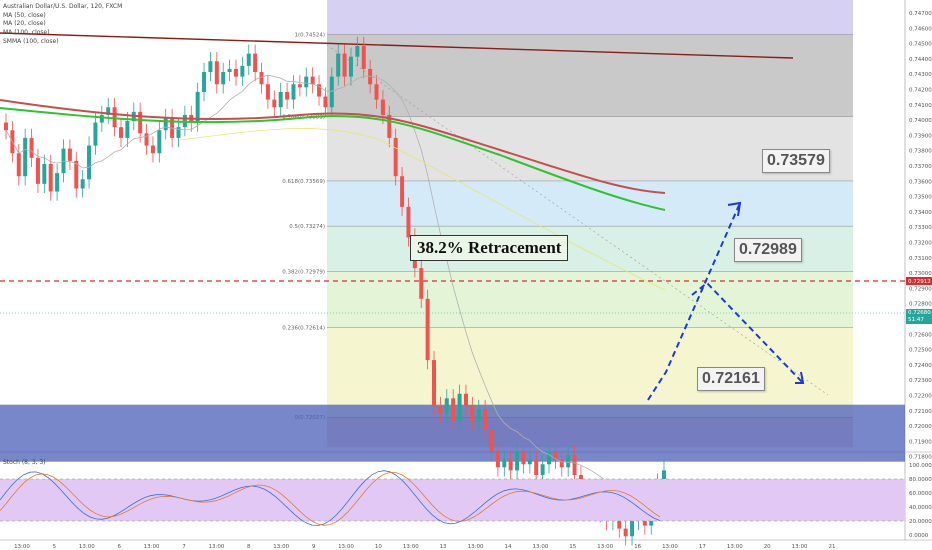 This screenshot has height=550, width=932. I want to click on indicator-ma100: MA (100, close), so click(26, 33).